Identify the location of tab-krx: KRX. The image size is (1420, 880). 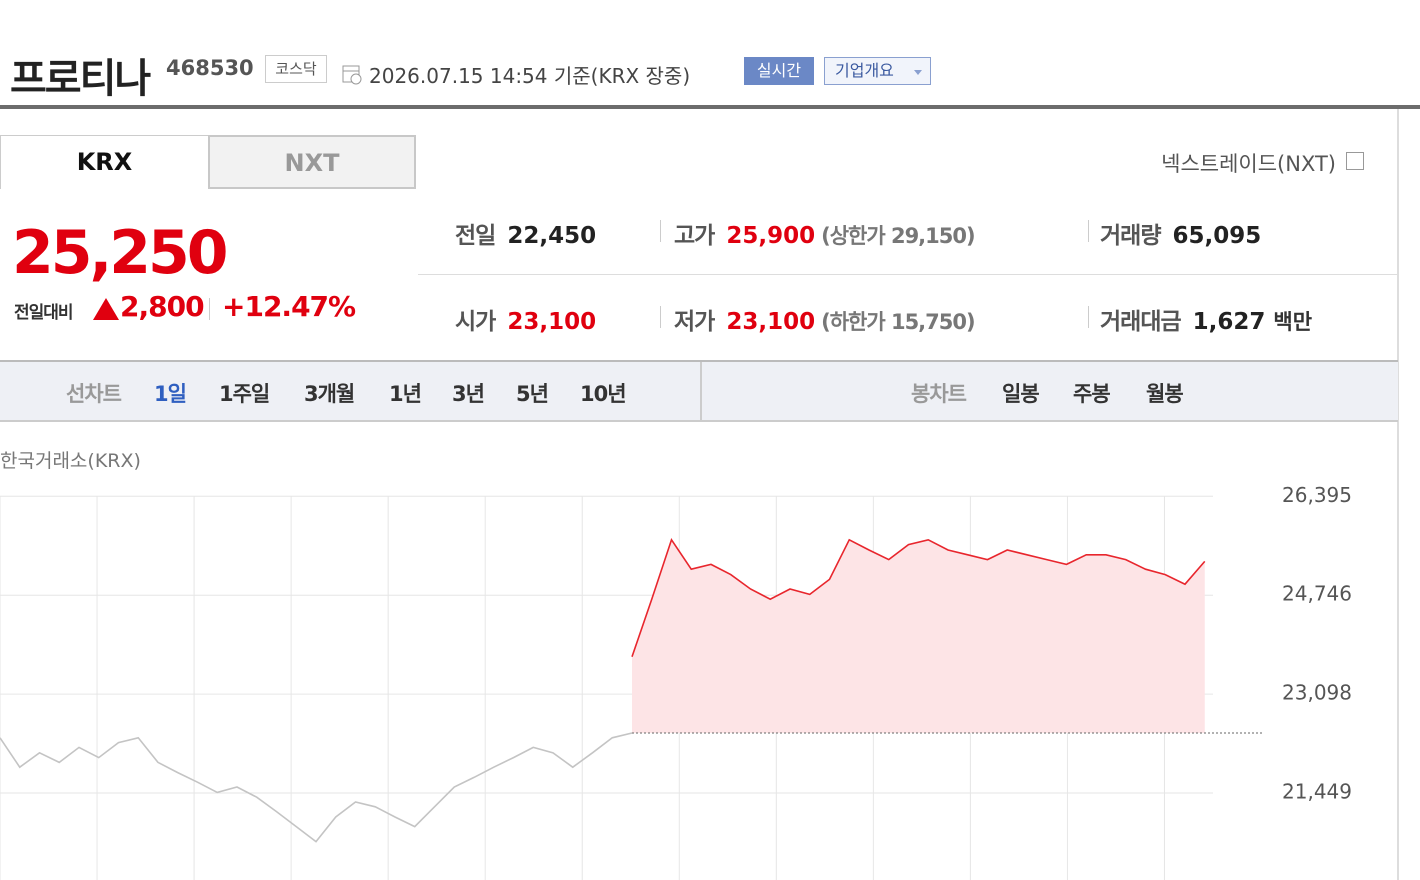
(104, 162).